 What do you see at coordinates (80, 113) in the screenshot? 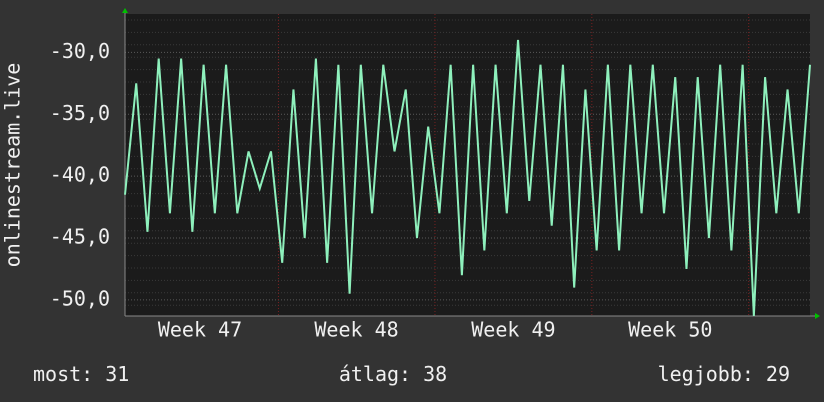
I see `y-tick-label: -35,0` at bounding box center [80, 113].